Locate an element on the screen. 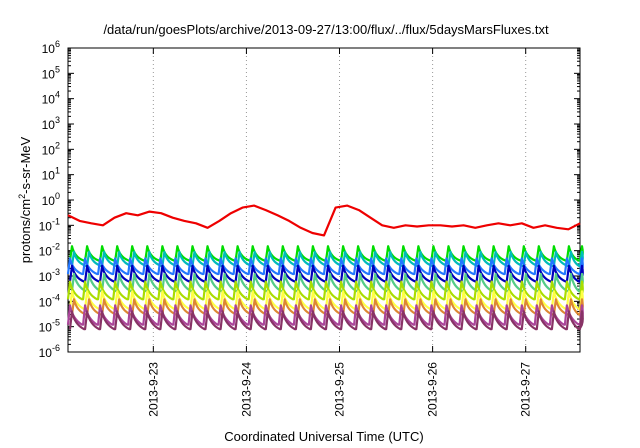 The height and width of the screenshot is (448, 640). x-tick-label: 2013-9-27 is located at coordinates (526, 389).